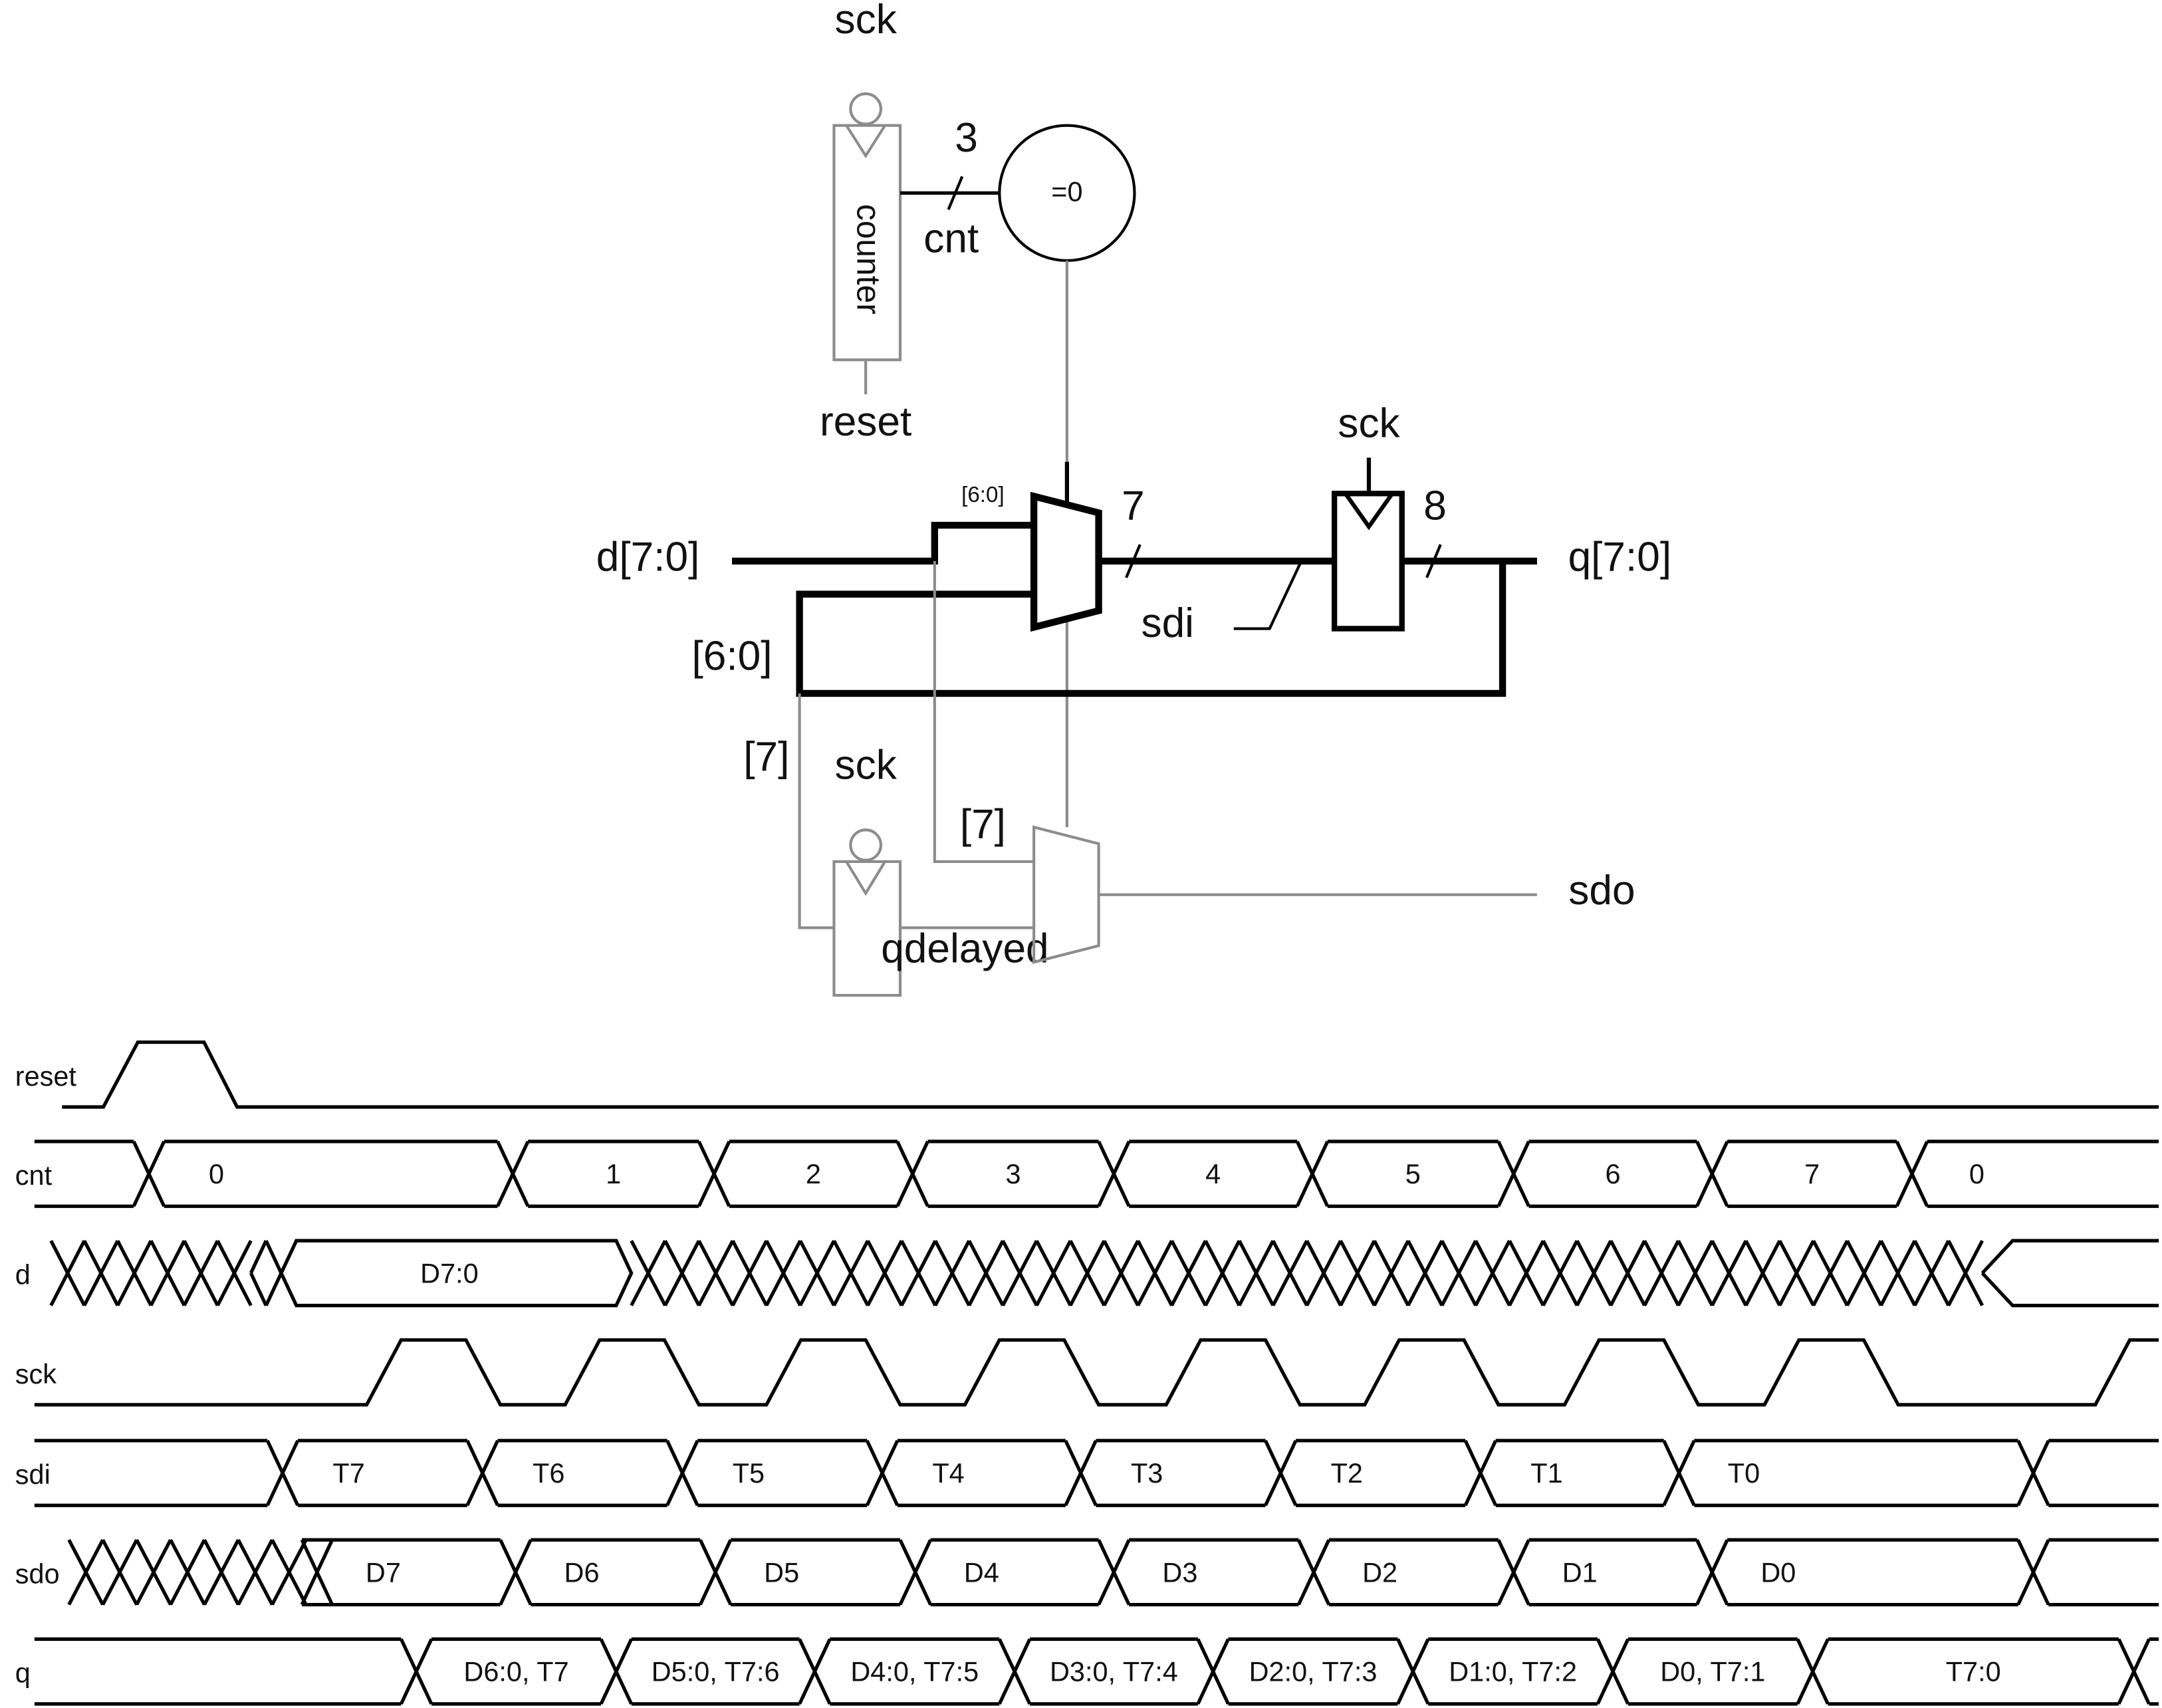  What do you see at coordinates (865, 422) in the screenshot?
I see `counter-reset-label: reset` at bounding box center [865, 422].